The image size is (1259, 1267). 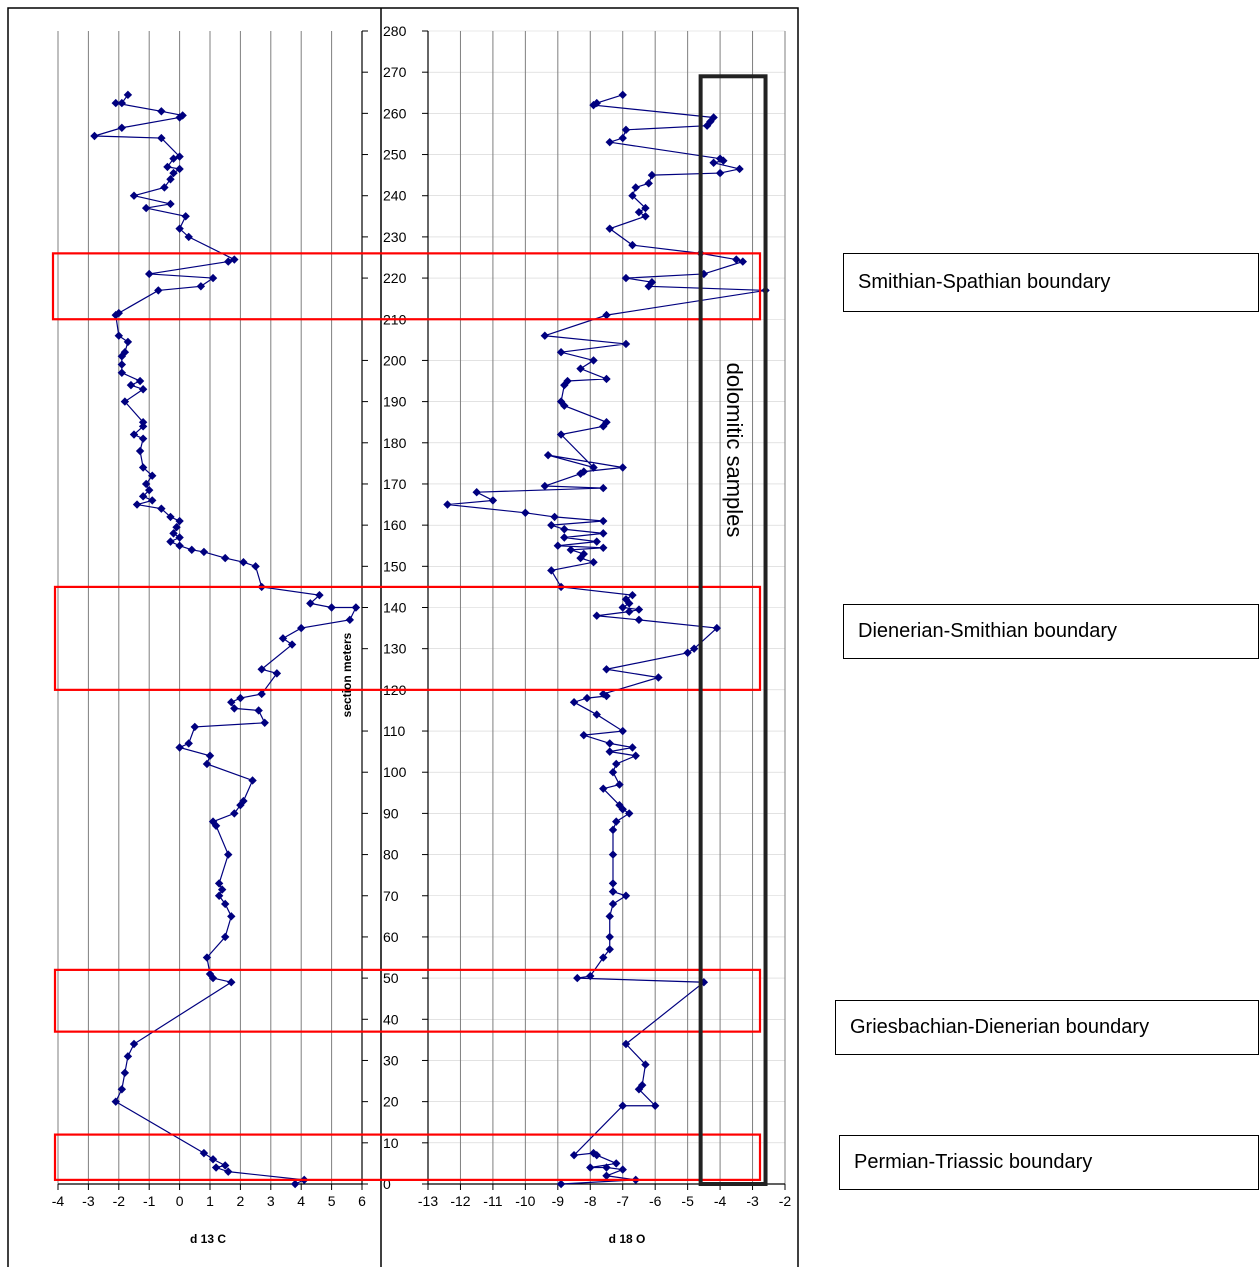 What do you see at coordinates (394, 731) in the screenshot?
I see `depth-tick-label: 110` at bounding box center [394, 731].